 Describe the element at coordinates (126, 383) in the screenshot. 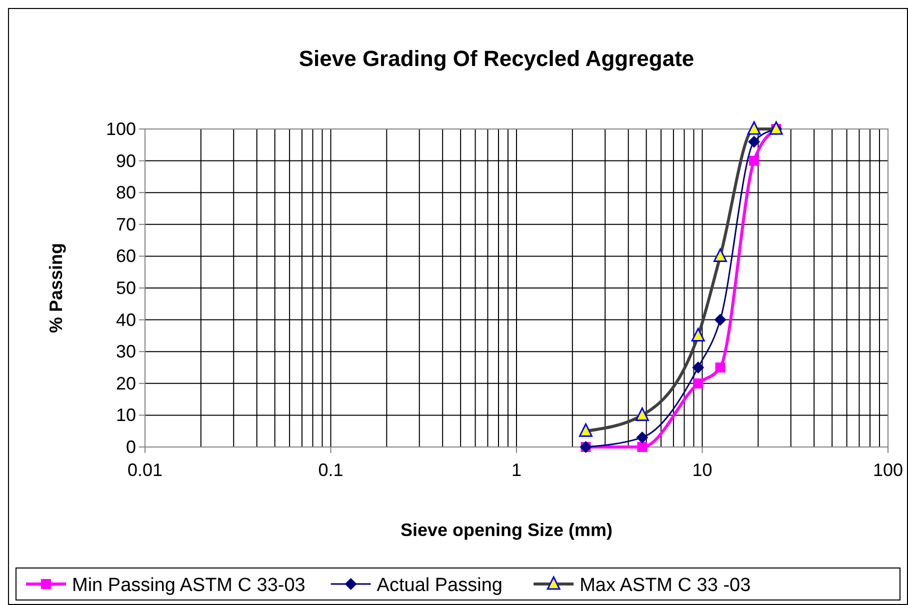

I see `y-tick-label: 20` at that location.